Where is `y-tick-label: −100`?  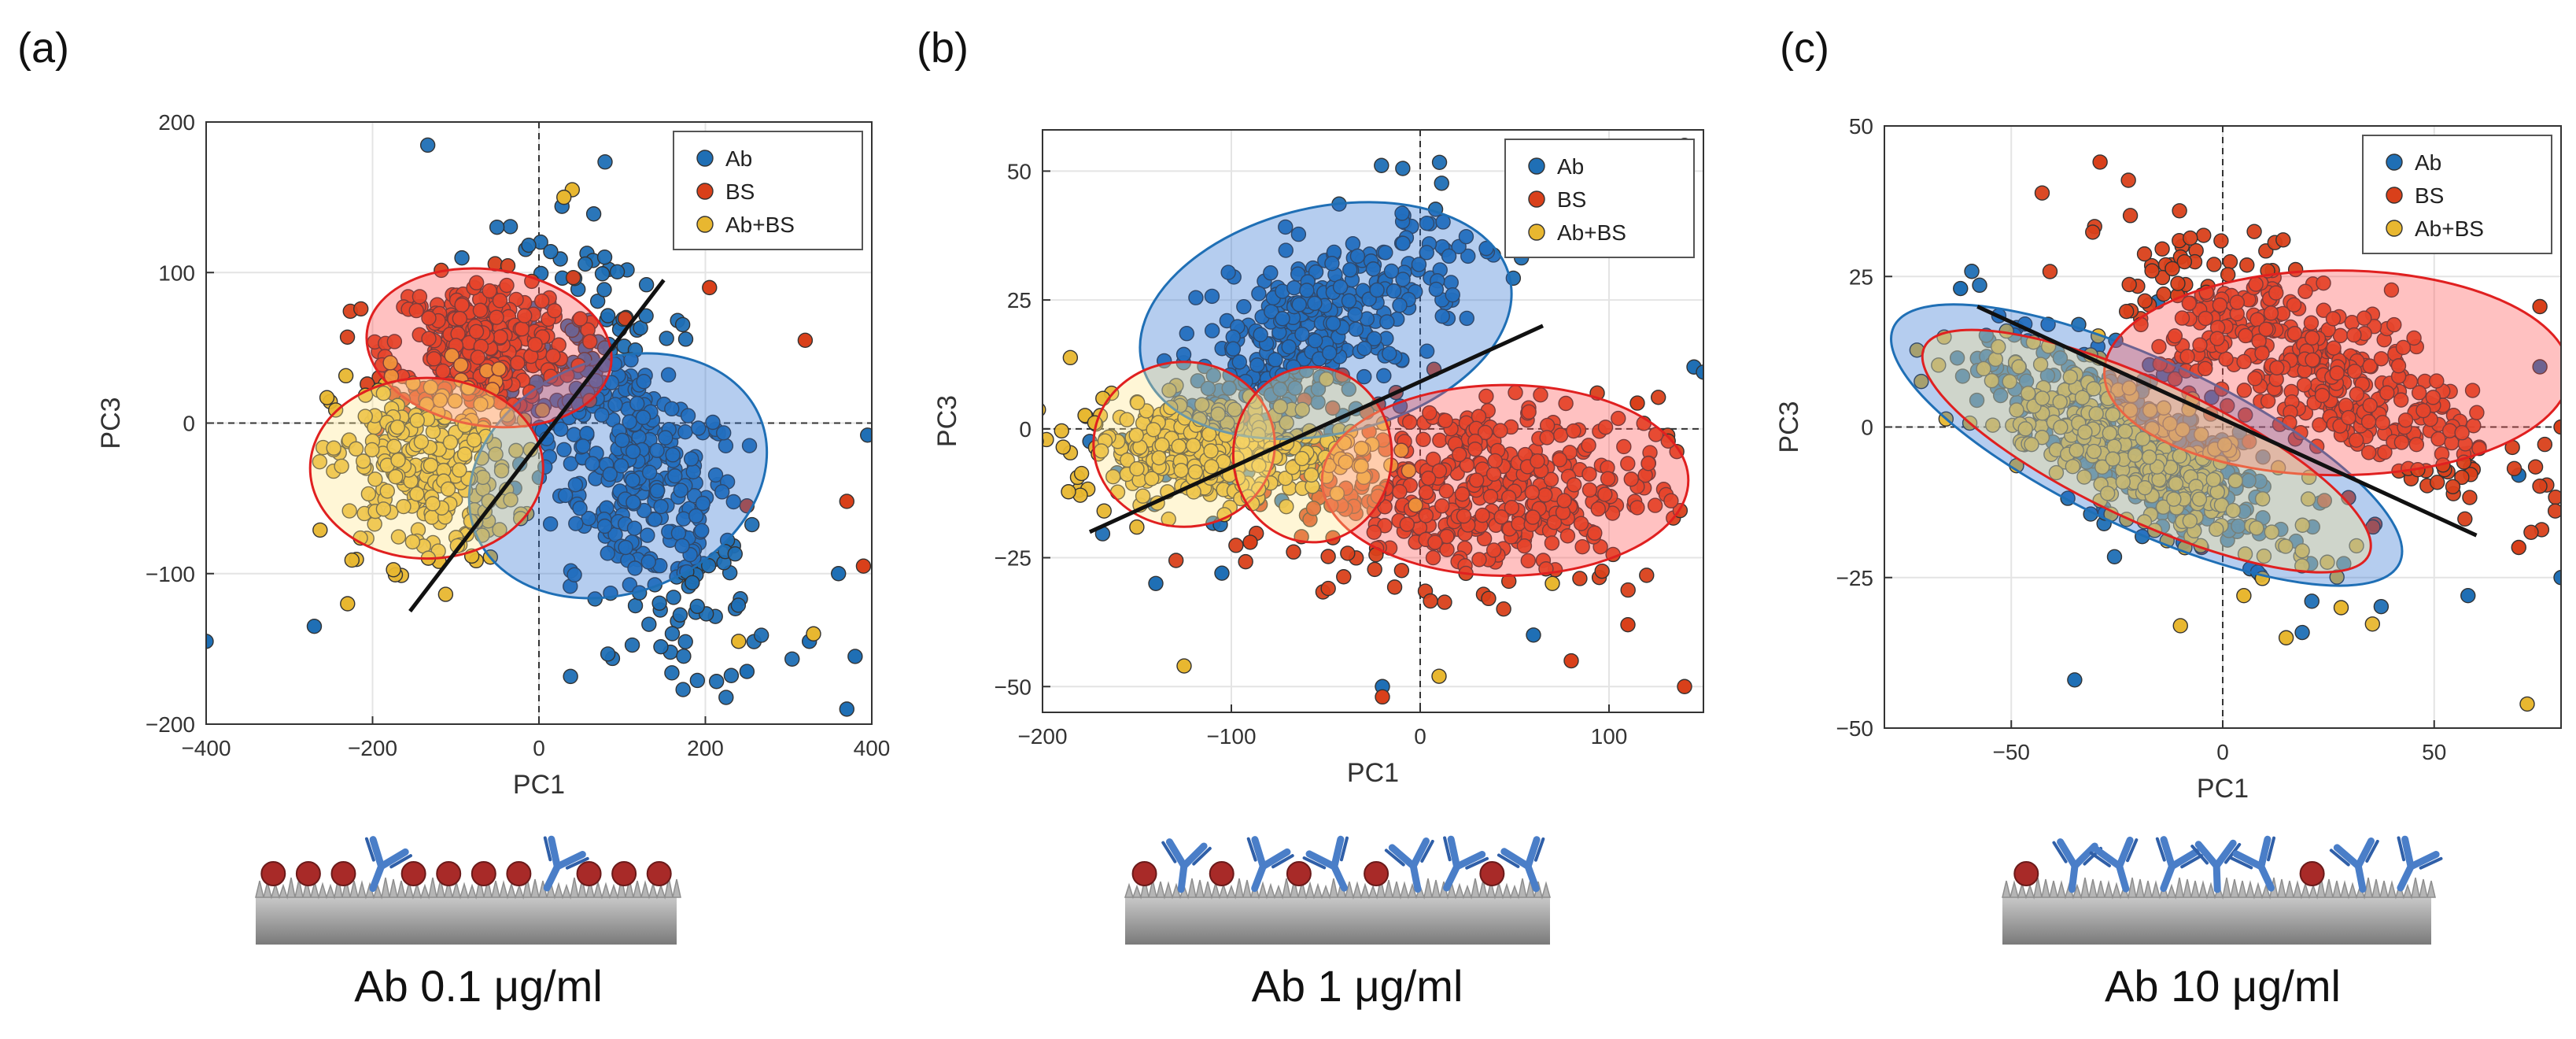 y-tick-label: −100 is located at coordinates (170, 574).